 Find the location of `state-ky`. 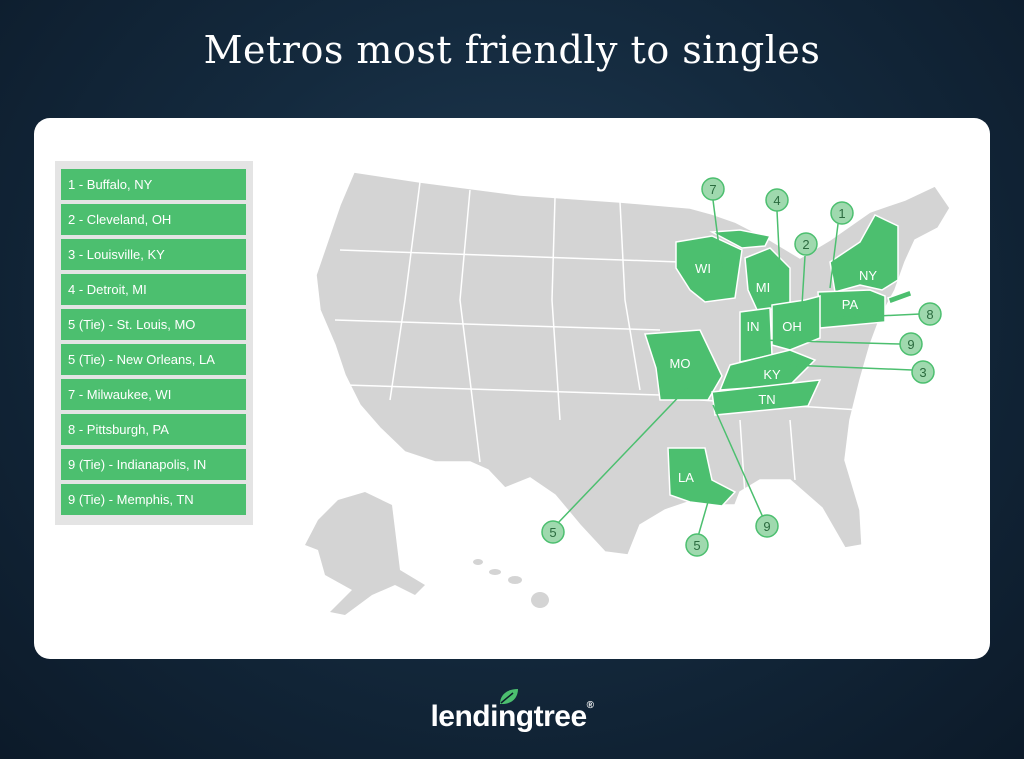

state-ky is located at coordinates (767, 370).